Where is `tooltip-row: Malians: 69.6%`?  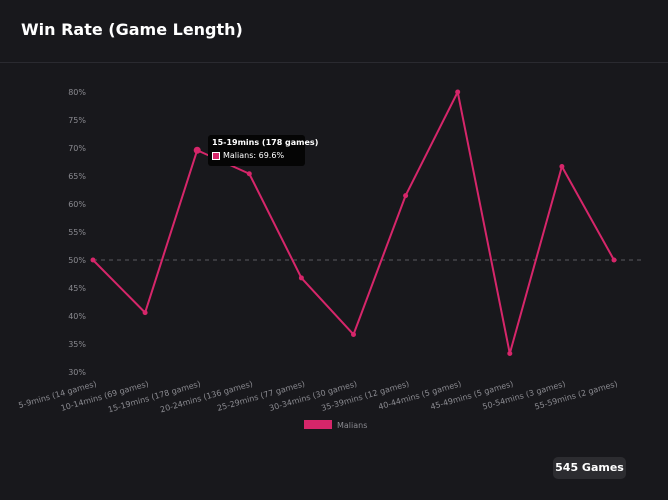 tooltip-row: Malians: 69.6% is located at coordinates (256, 156).